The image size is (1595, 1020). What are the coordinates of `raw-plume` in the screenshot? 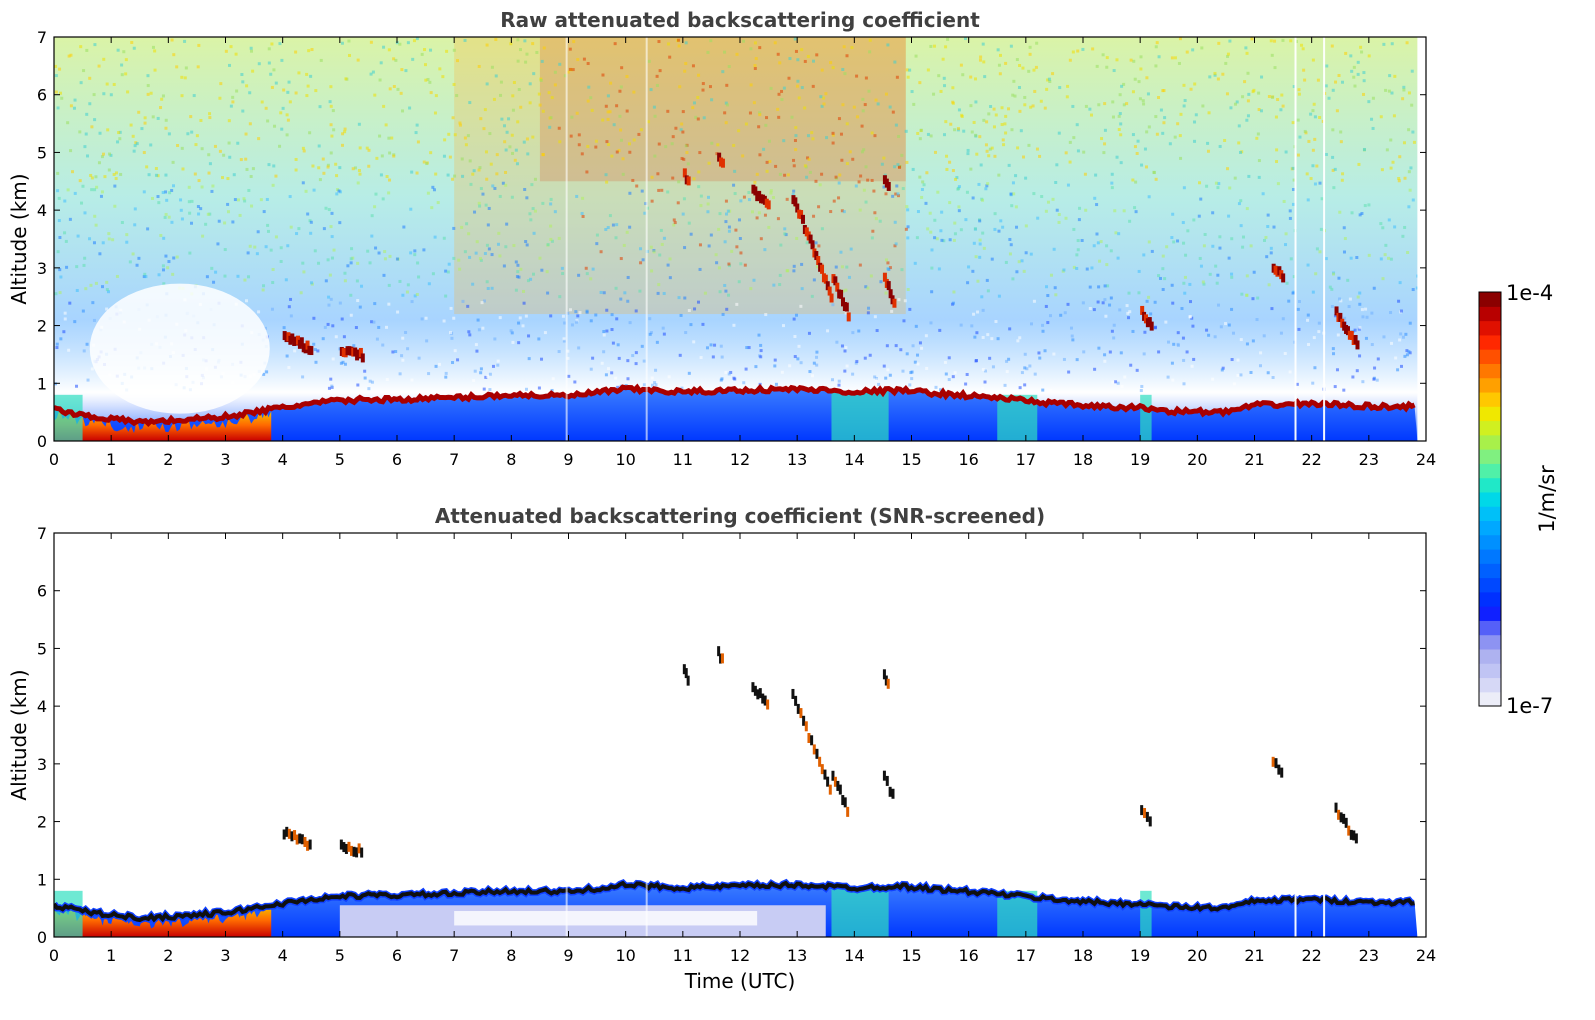 It's located at (68, 417).